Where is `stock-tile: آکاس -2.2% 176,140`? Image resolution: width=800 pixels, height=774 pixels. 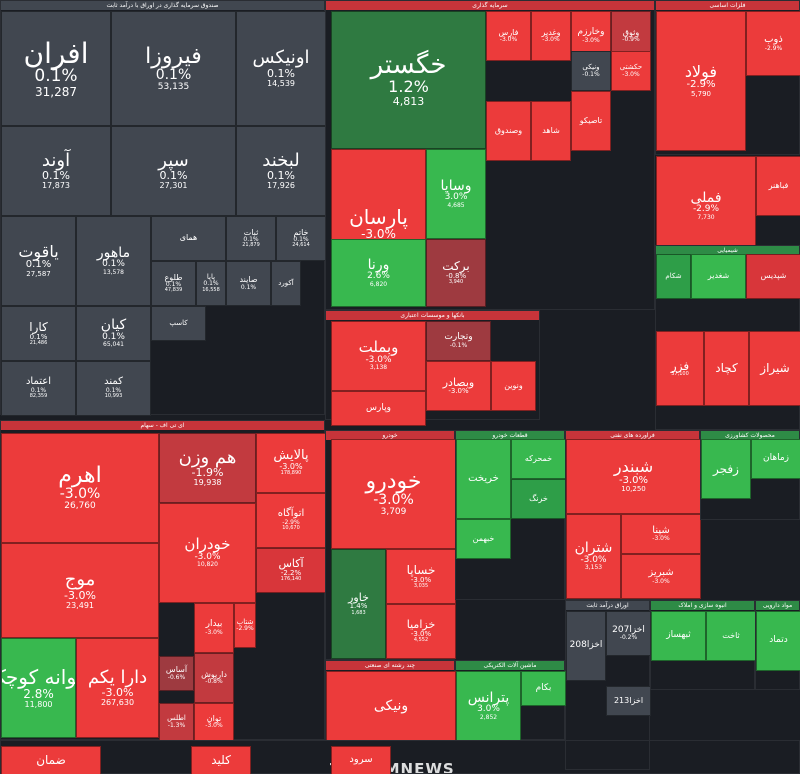
stock-tile: آکاس -2.2% 176,140 is located at coordinates (291, 570).